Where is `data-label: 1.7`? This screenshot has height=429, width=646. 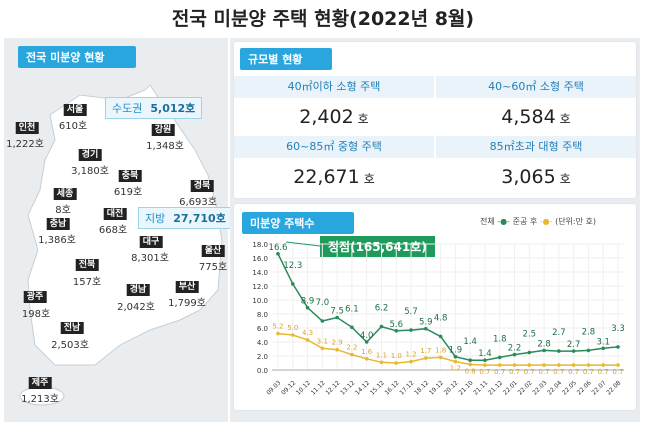 data-label: 1.7 is located at coordinates (425, 351).